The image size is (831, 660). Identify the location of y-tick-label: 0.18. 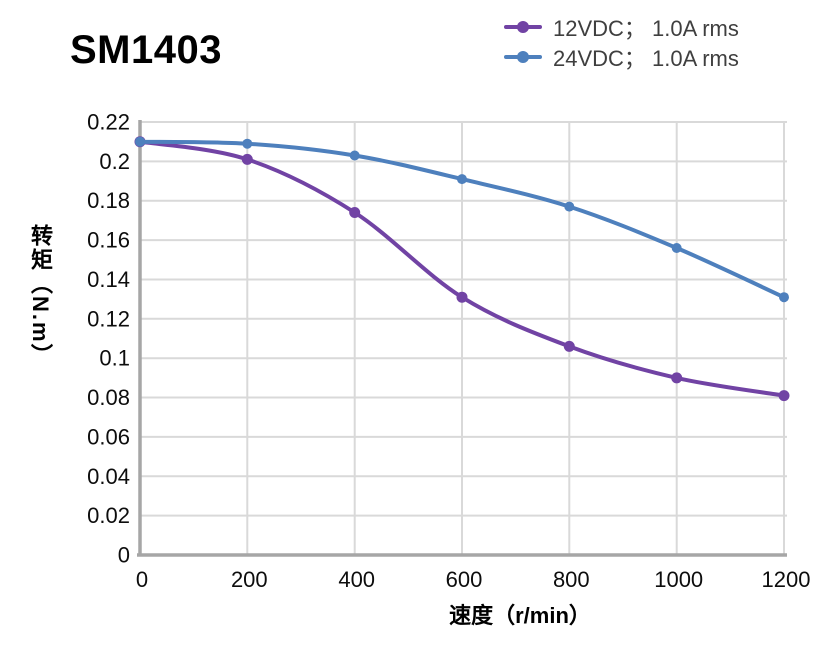
(108, 200).